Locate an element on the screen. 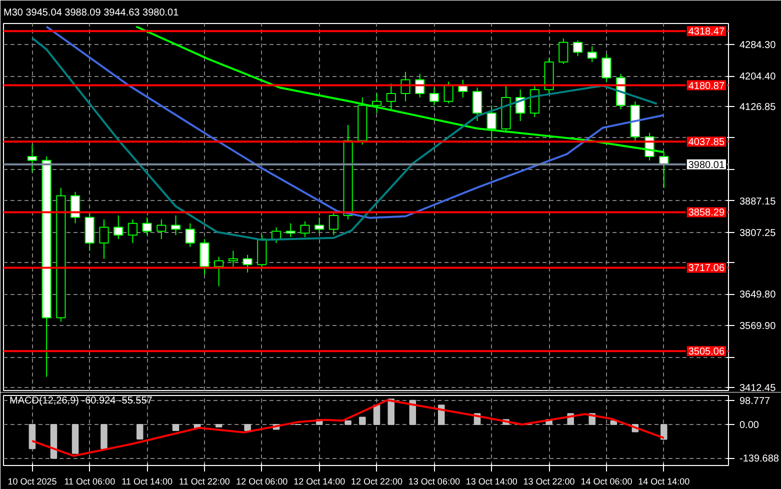 Image resolution: width=781 pixels, height=489 pixels. x-tick-label: 13 Oct 06:00 is located at coordinates (434, 481).